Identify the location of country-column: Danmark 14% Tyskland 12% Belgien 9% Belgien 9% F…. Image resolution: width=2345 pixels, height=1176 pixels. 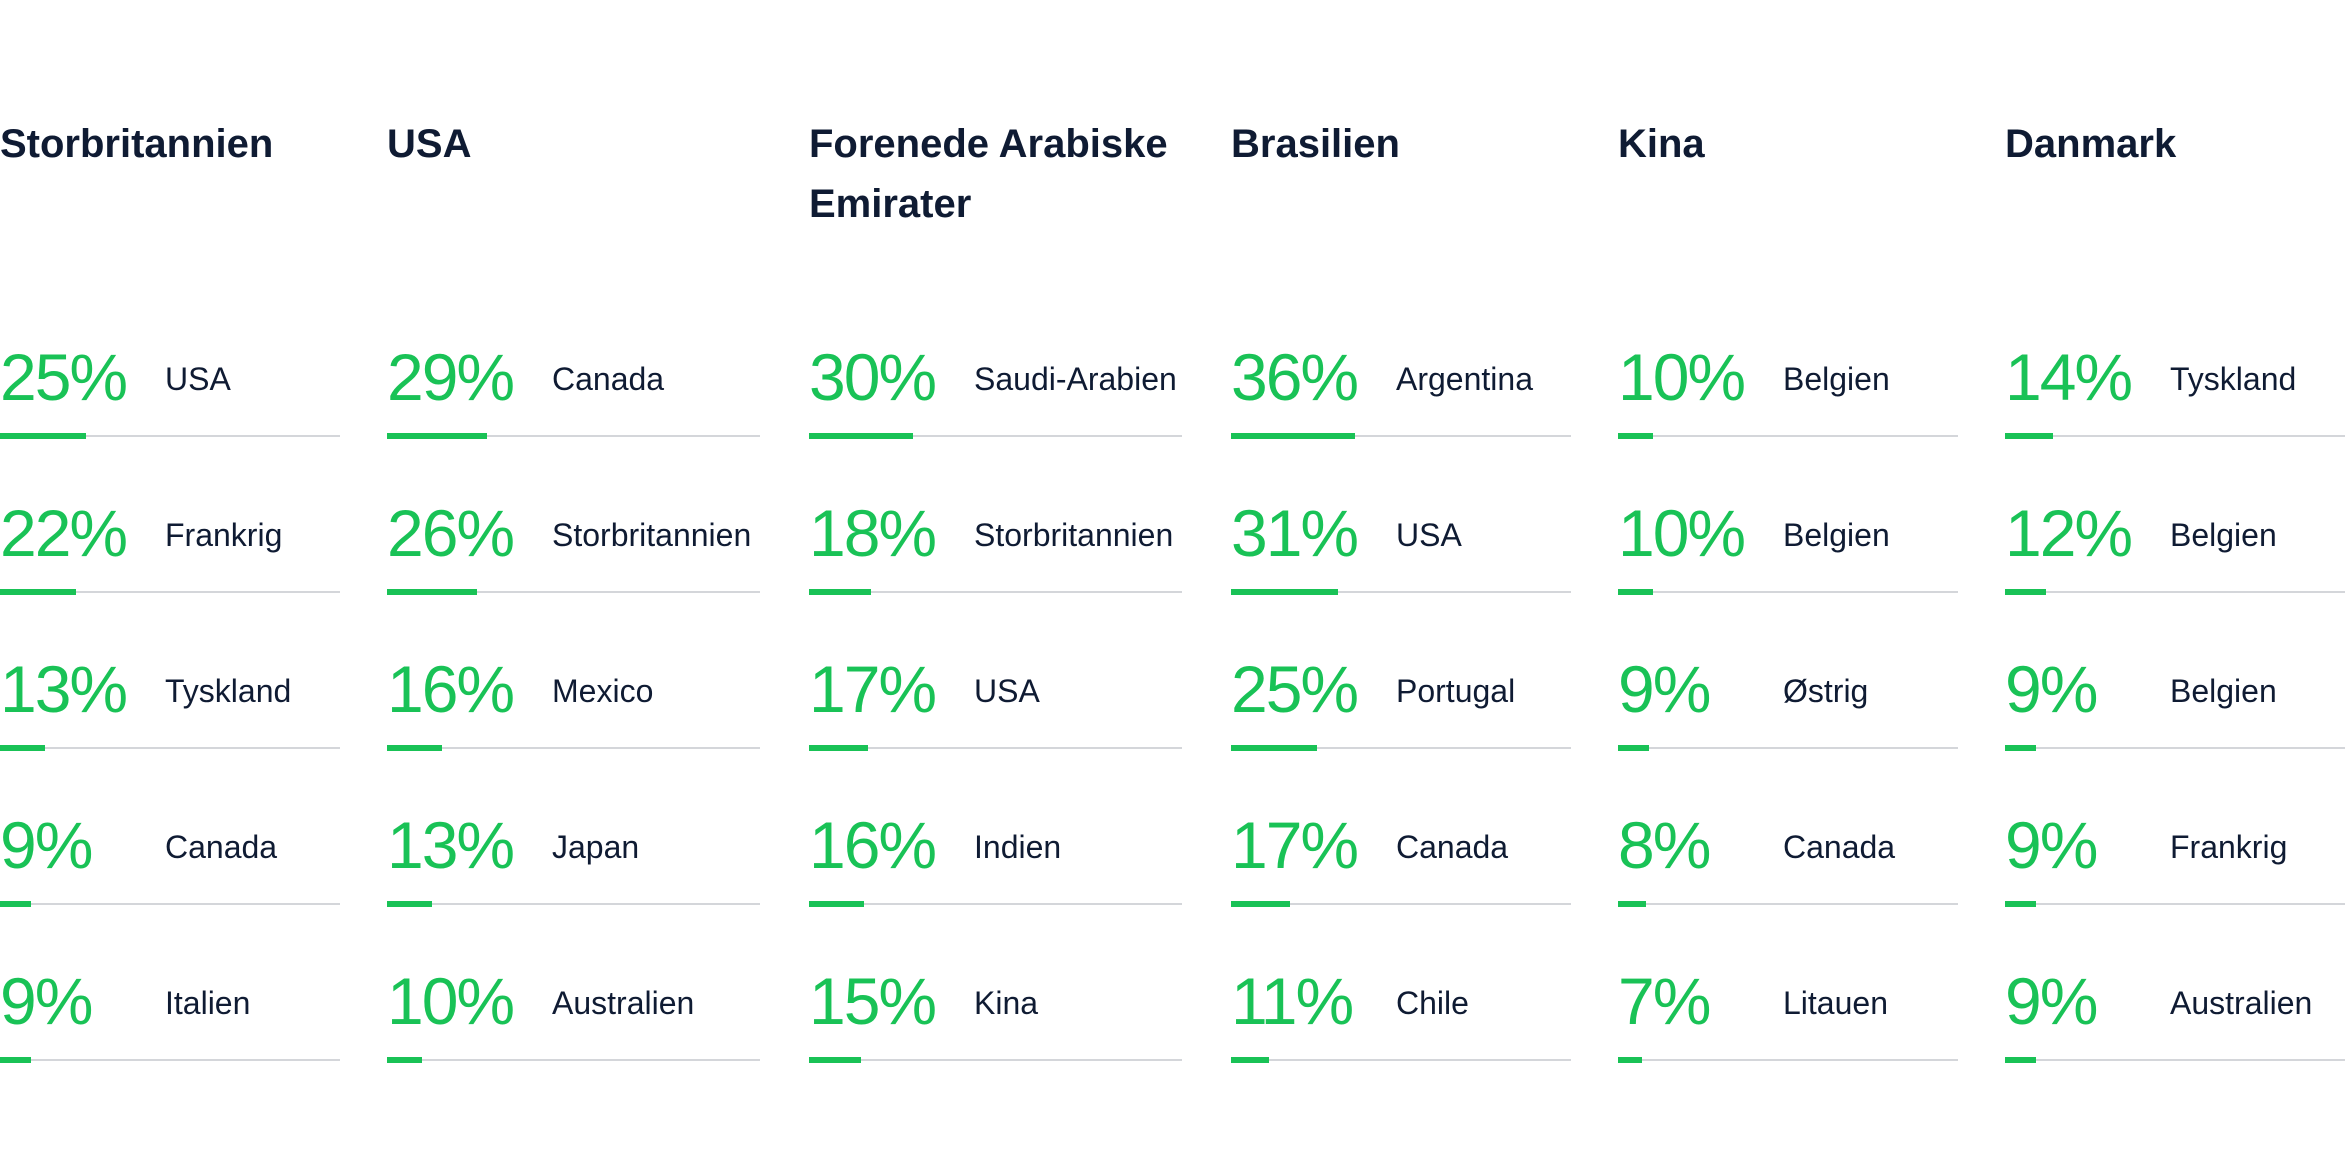
(2175, 588).